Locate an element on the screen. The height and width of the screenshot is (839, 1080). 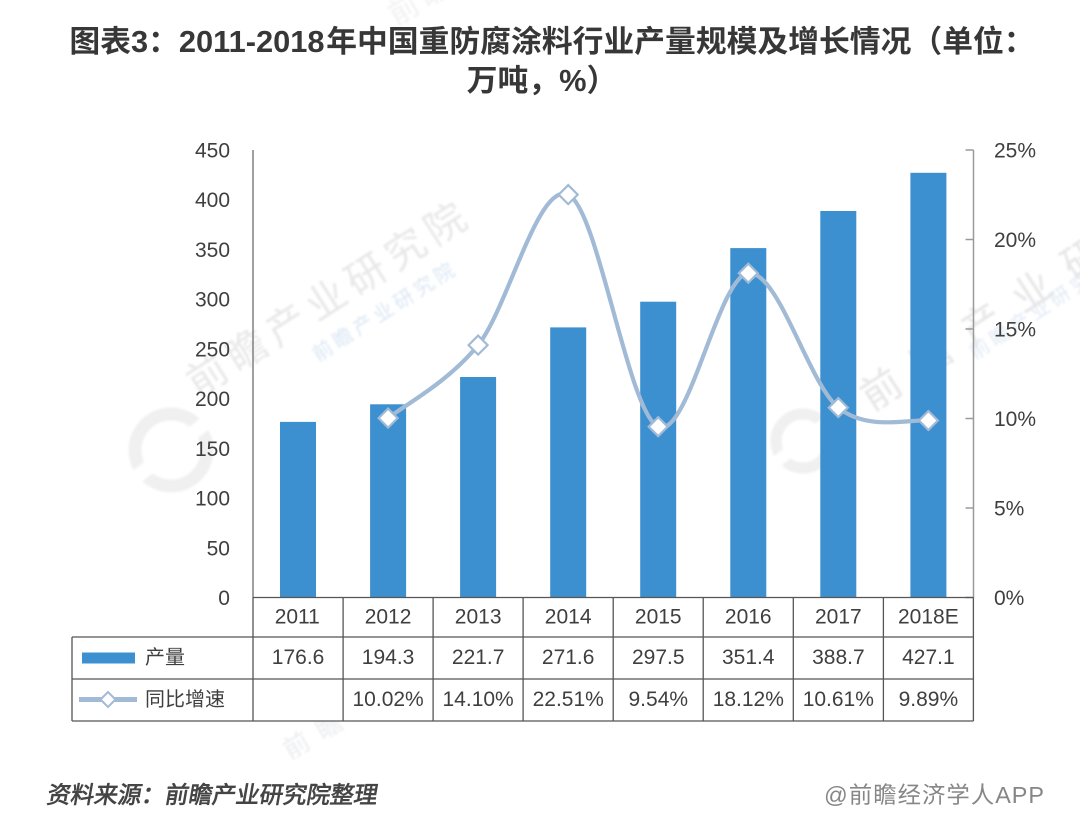
svg-text: 10.02% is located at coordinates (388, 699).